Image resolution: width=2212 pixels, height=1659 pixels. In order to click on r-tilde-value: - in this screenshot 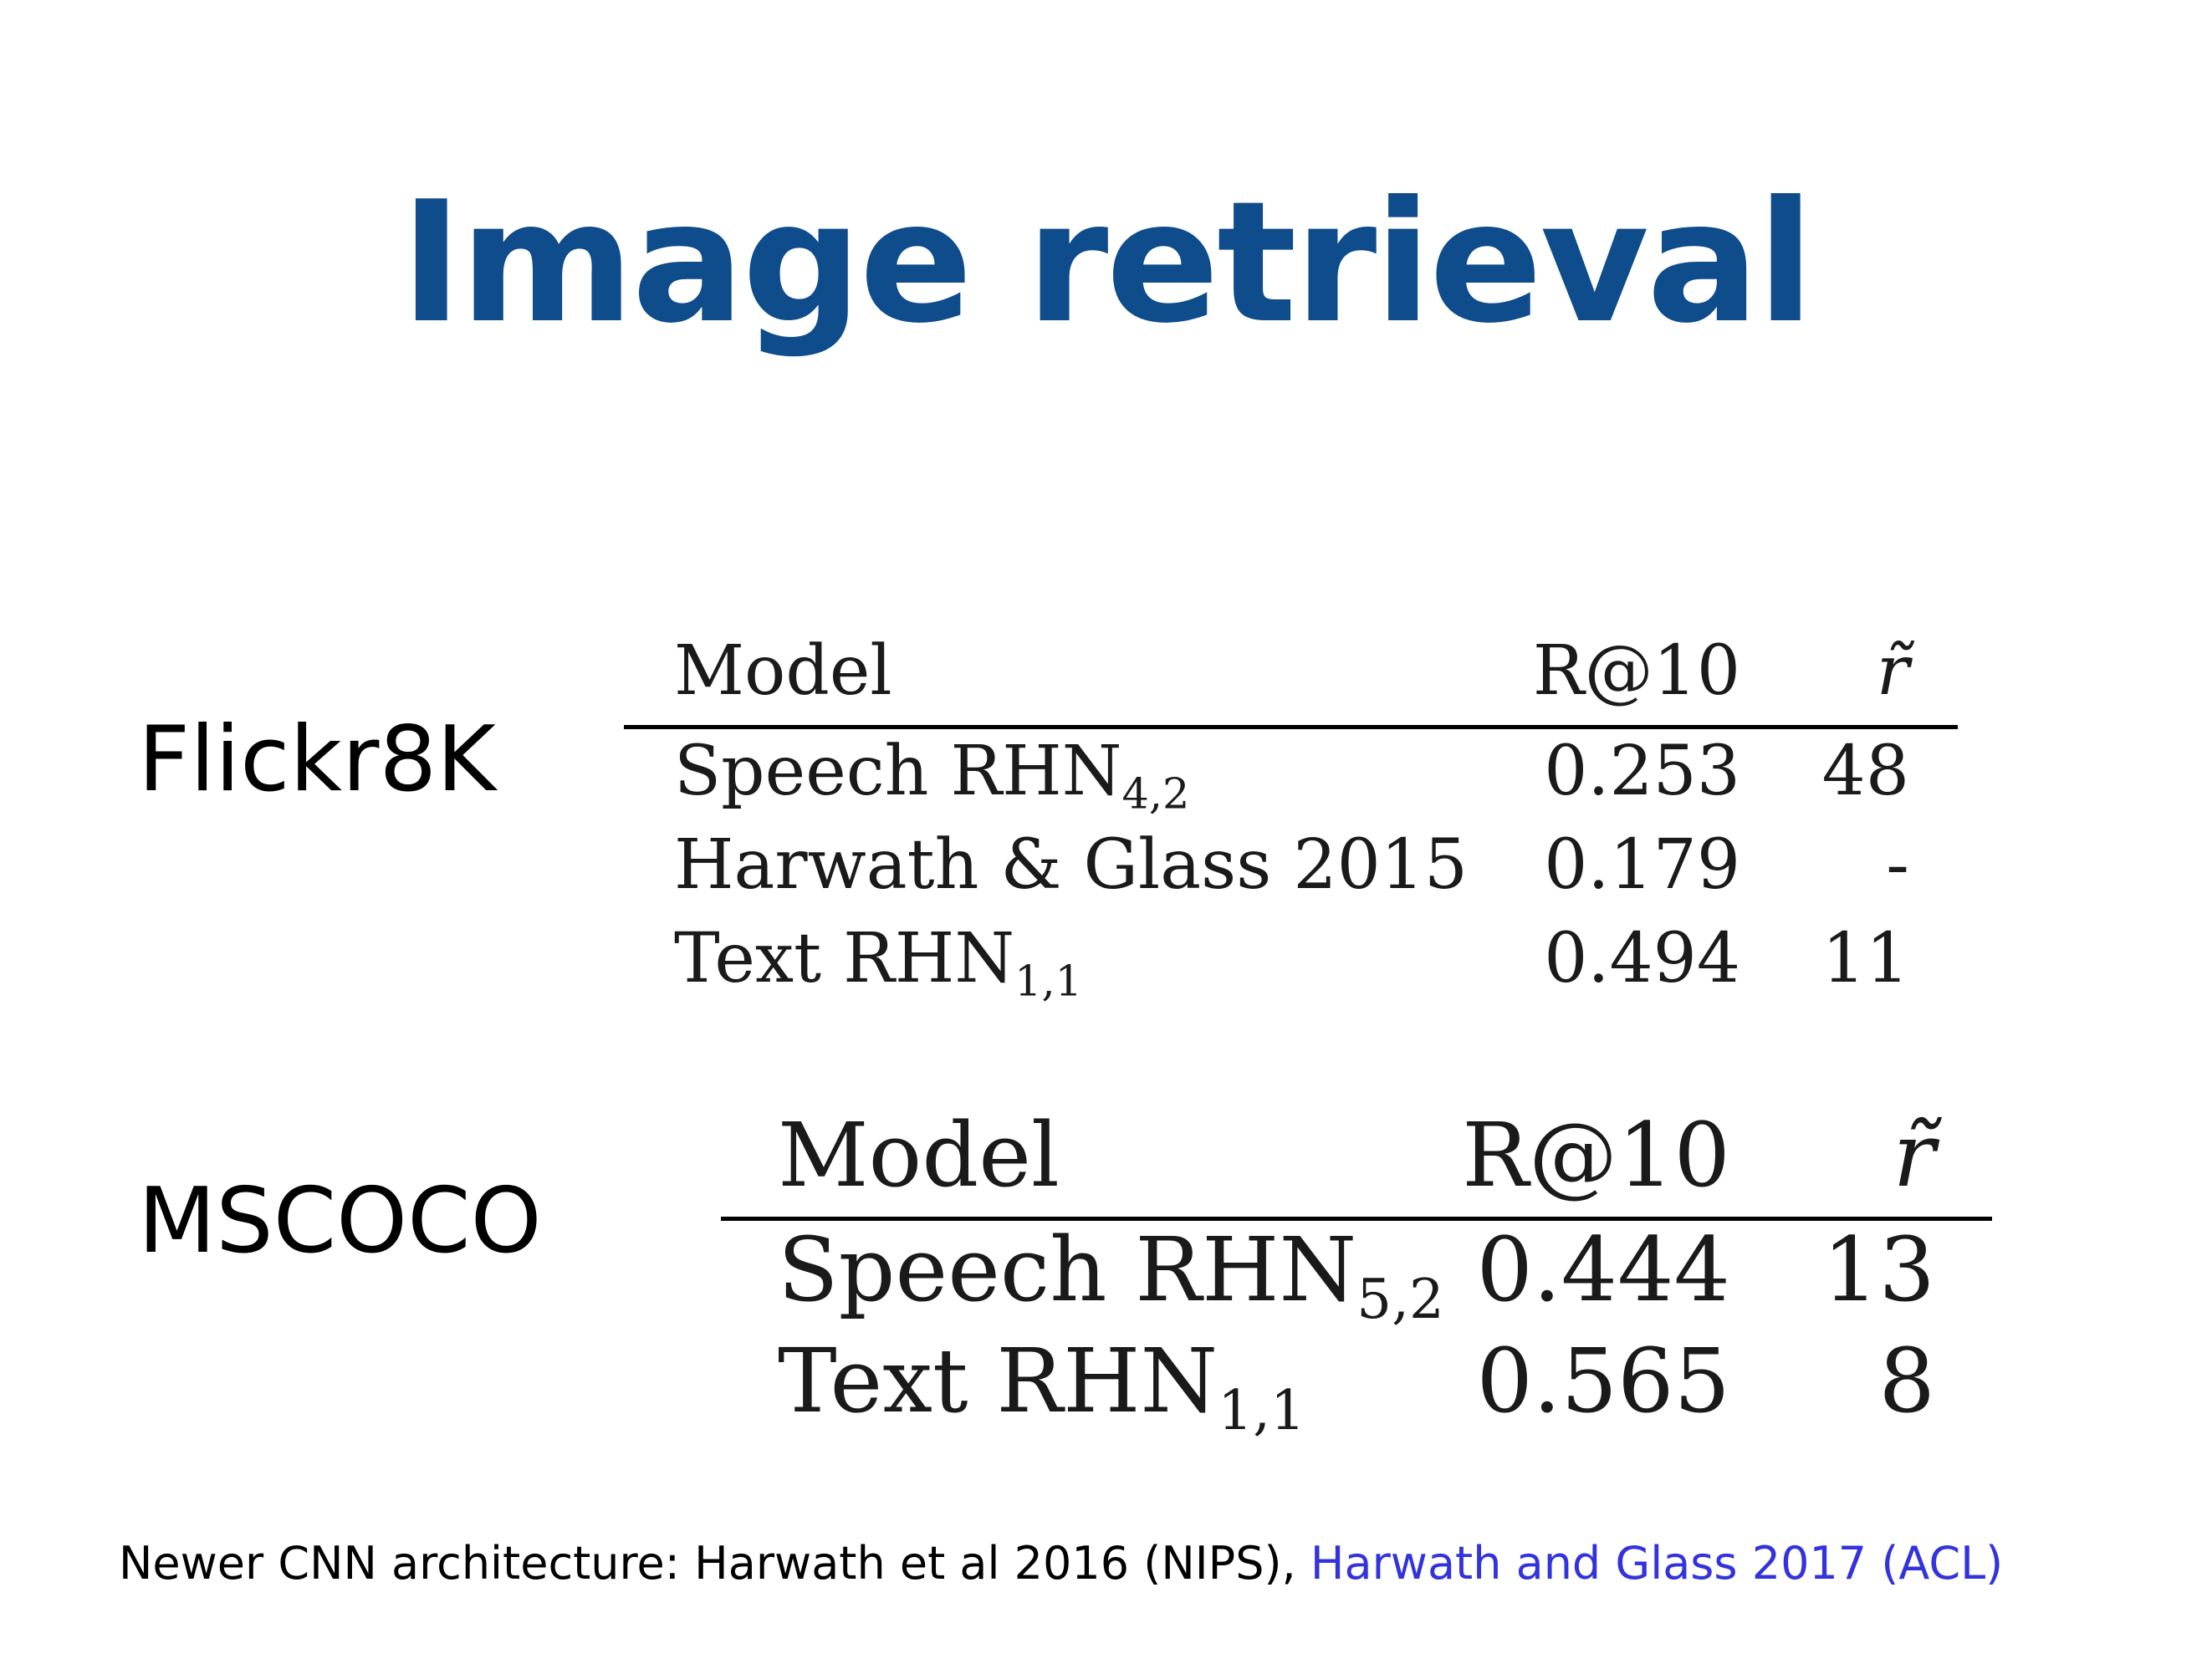, I will do `click(1898, 865)`.